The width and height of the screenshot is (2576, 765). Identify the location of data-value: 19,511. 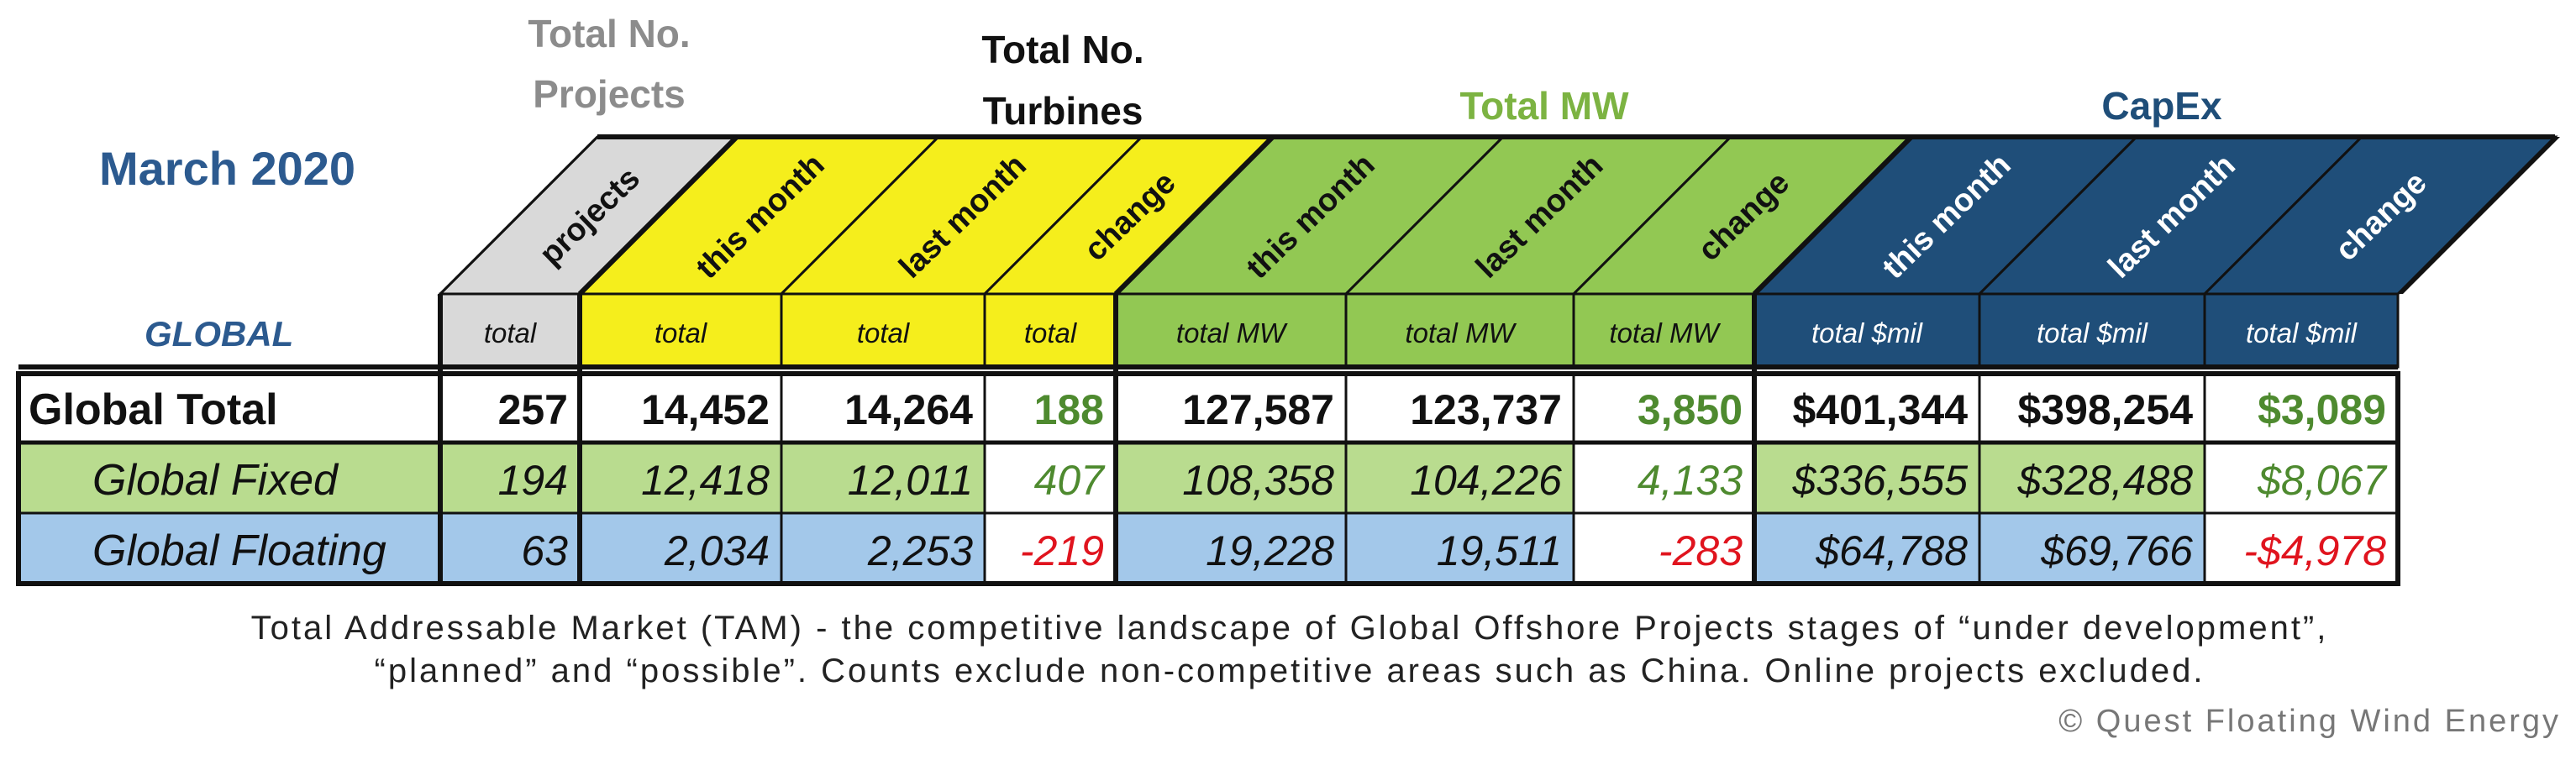
(1499, 550).